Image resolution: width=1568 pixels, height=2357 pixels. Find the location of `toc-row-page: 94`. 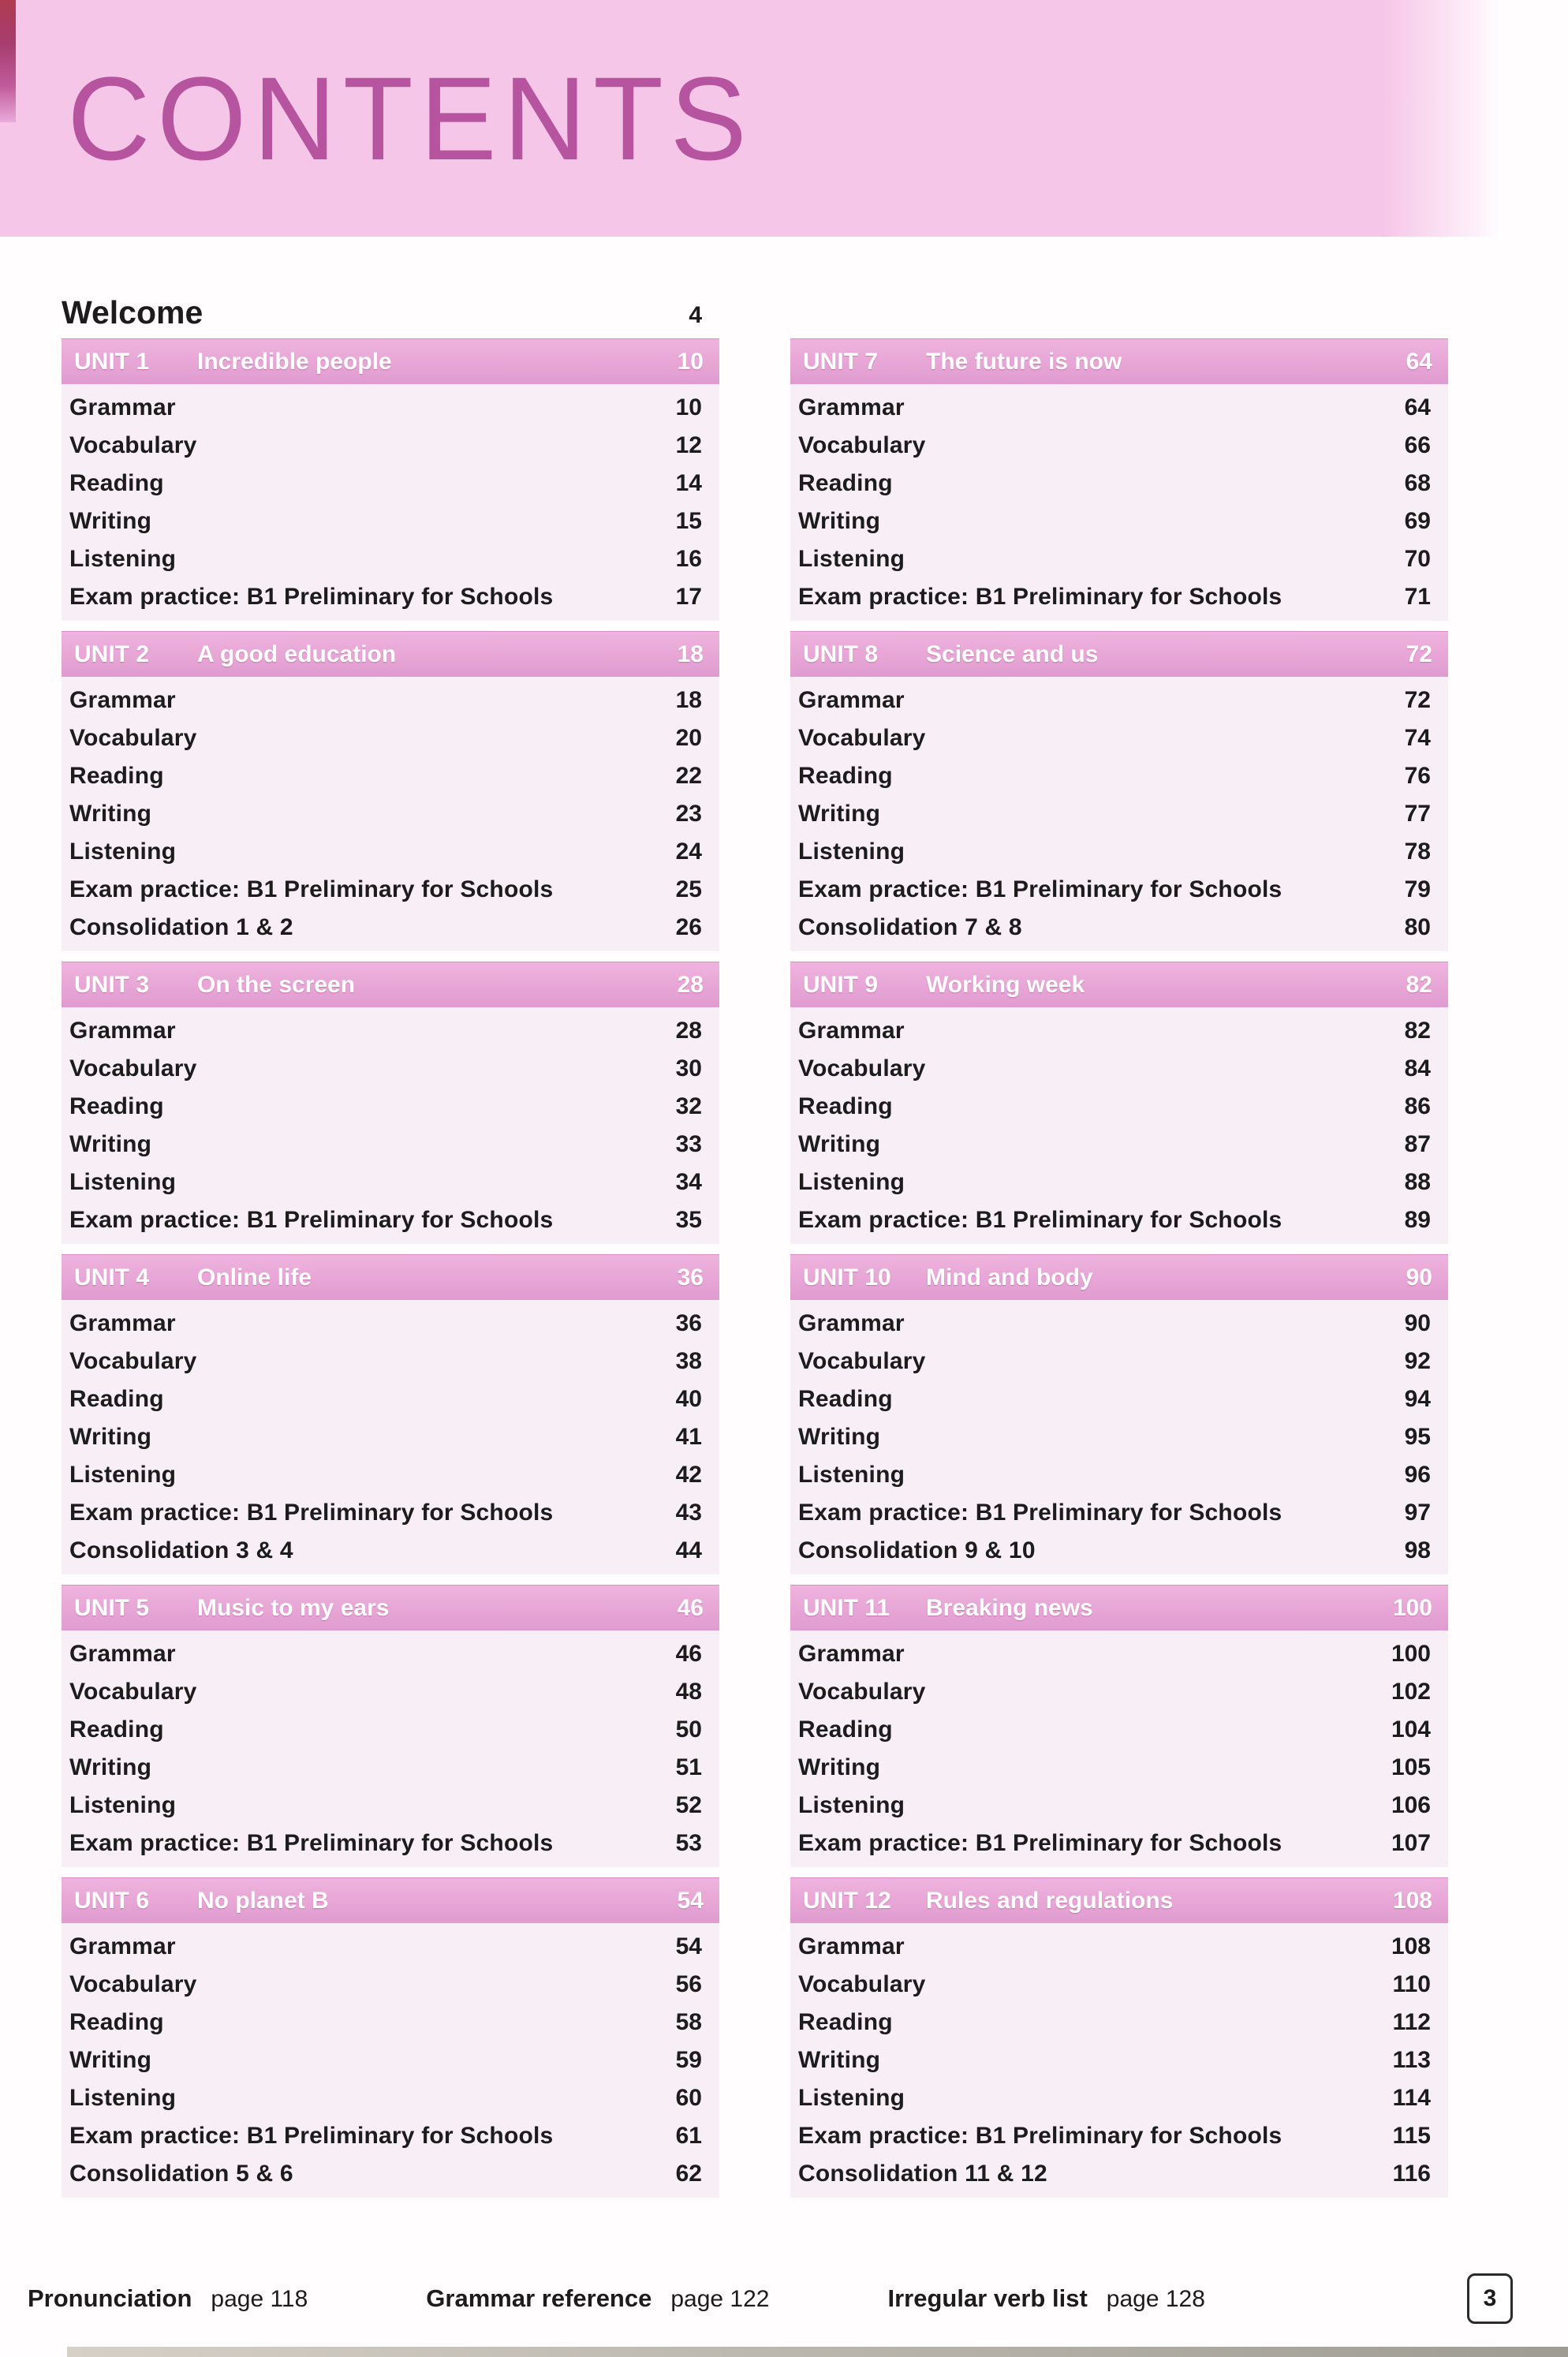

toc-row-page: 94 is located at coordinates (1417, 1399).